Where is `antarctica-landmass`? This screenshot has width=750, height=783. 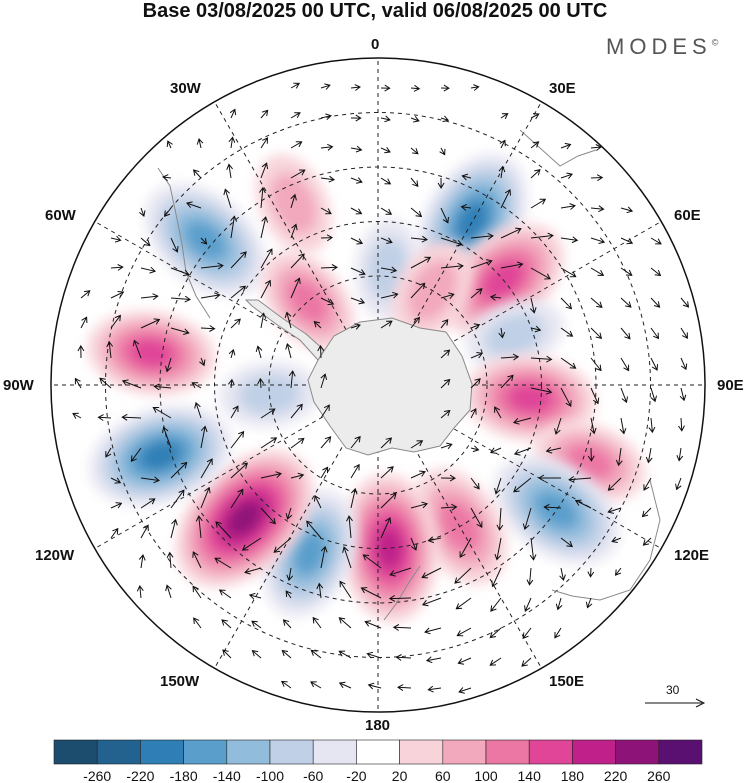
antarctica-landmass is located at coordinates (390, 386).